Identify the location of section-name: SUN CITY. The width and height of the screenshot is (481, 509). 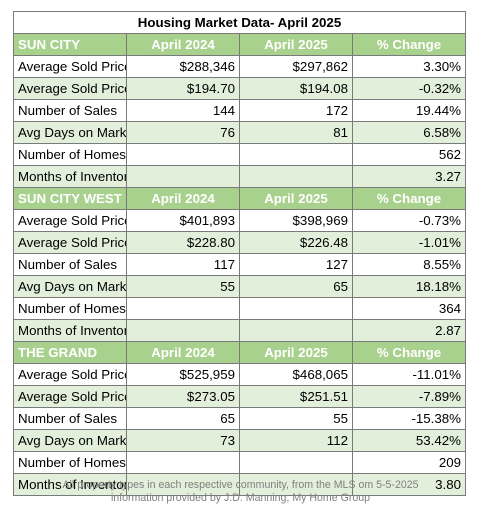
(70, 44).